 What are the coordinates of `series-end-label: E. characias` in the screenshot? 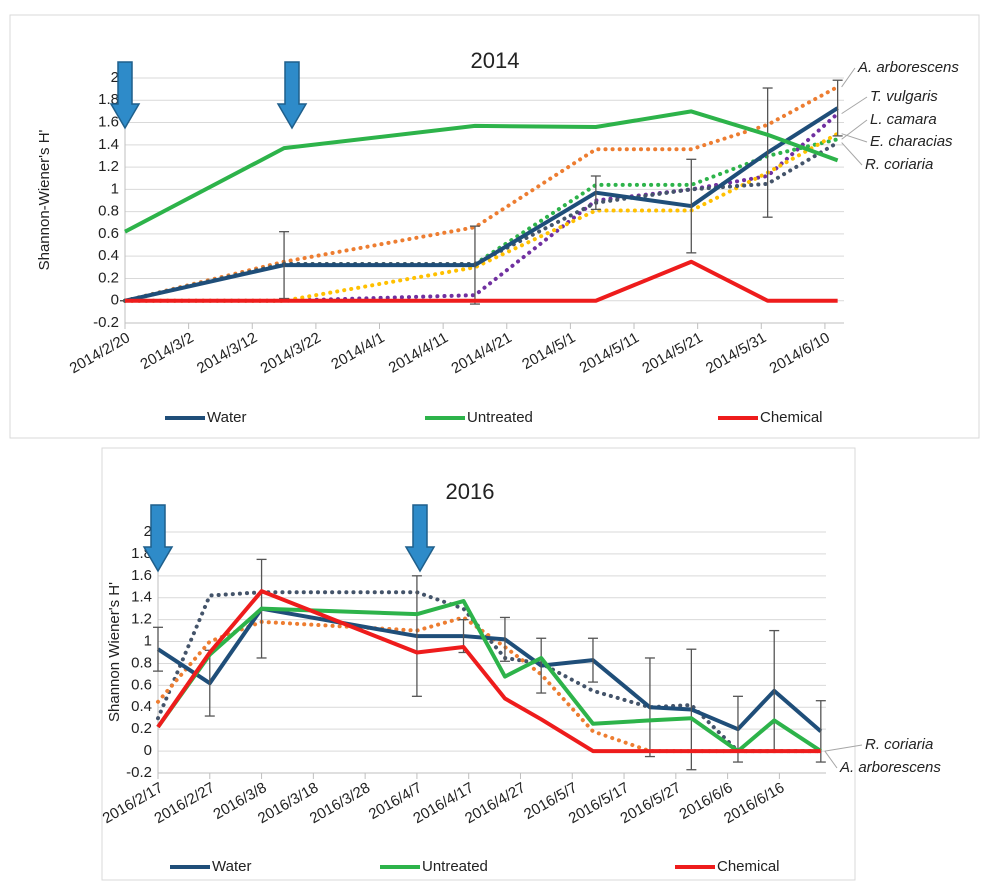 It's located at (911, 141).